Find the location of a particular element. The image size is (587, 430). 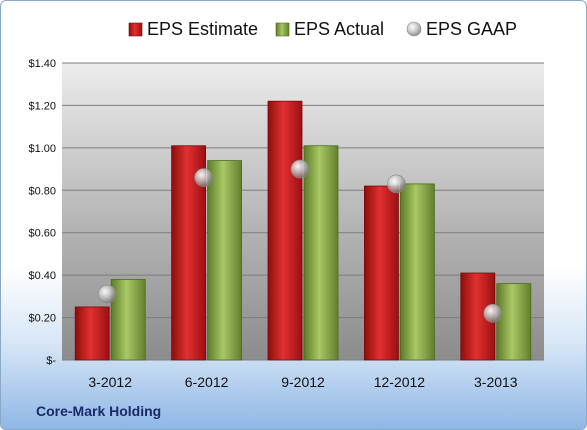

x-tick-label: 12-2012 is located at coordinates (400, 382).